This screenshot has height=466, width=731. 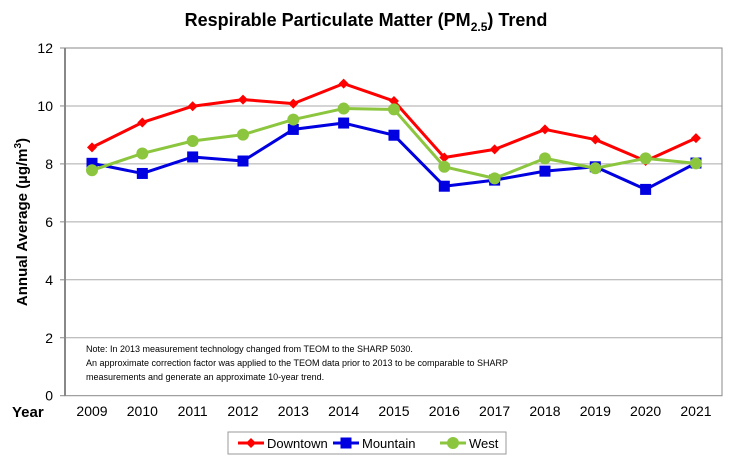 What do you see at coordinates (297, 443) in the screenshot?
I see `legend-label: Downtown` at bounding box center [297, 443].